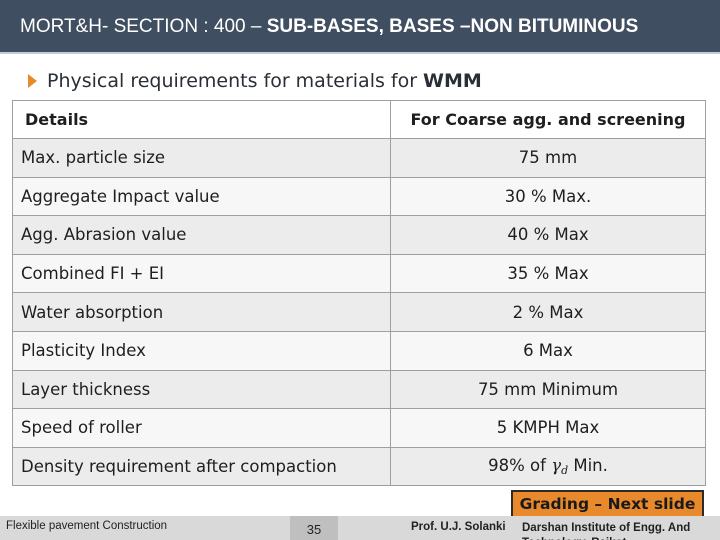 The height and width of the screenshot is (540, 720). I want to click on header-details: Details, so click(201, 119).